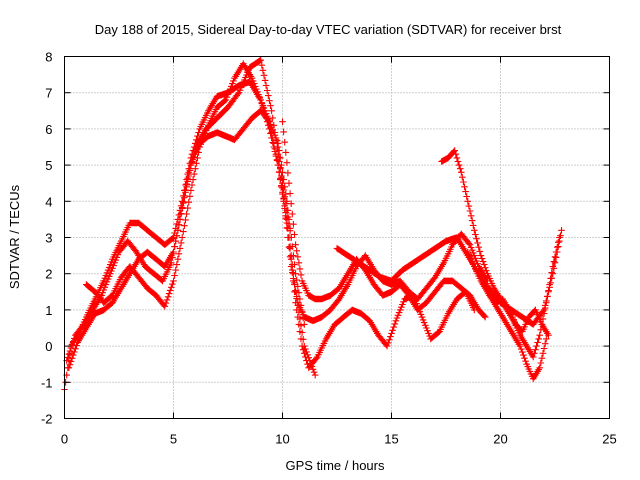 The width and height of the screenshot is (640, 480). Describe the element at coordinates (282, 439) in the screenshot. I see `x-tick-label: 10` at that location.